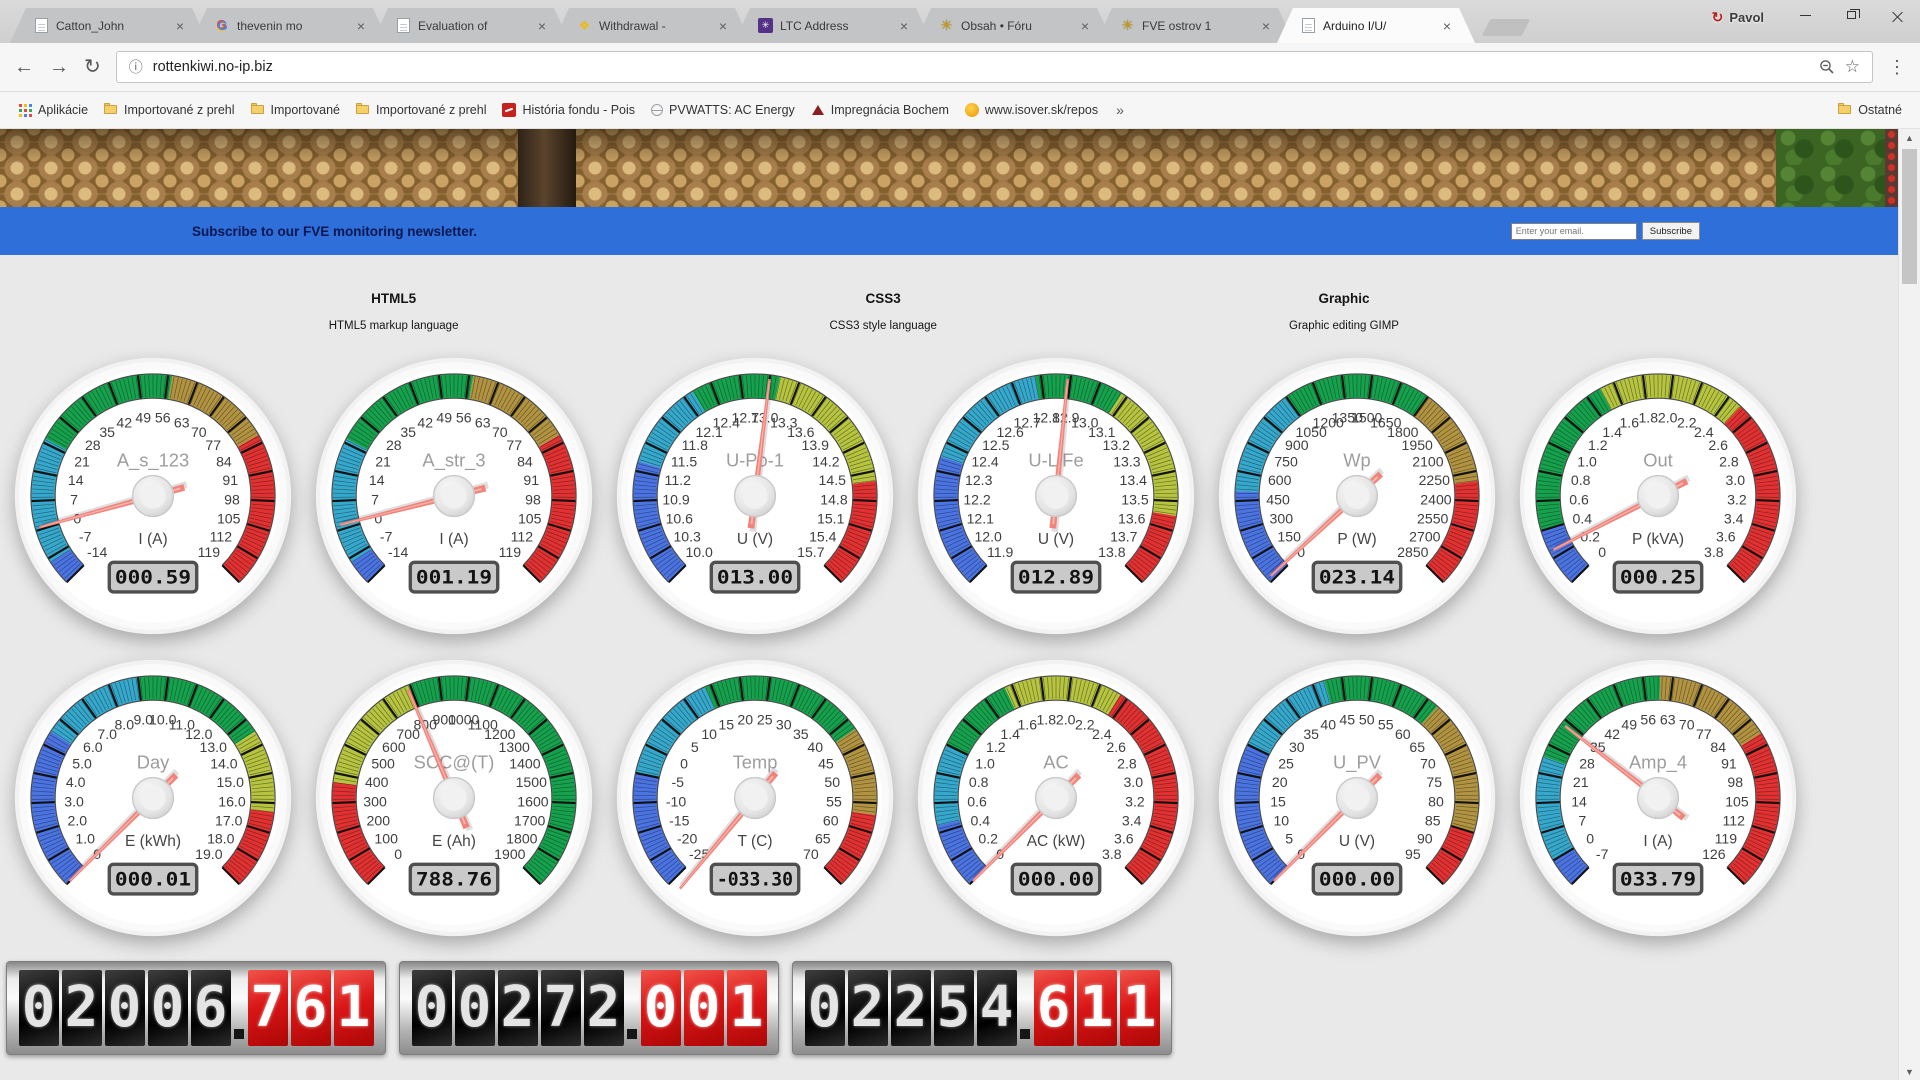  What do you see at coordinates (994, 67) in the screenshot?
I see `address-bar: ⓘ rottenkiwi.no-ip.biz ☆` at bounding box center [994, 67].